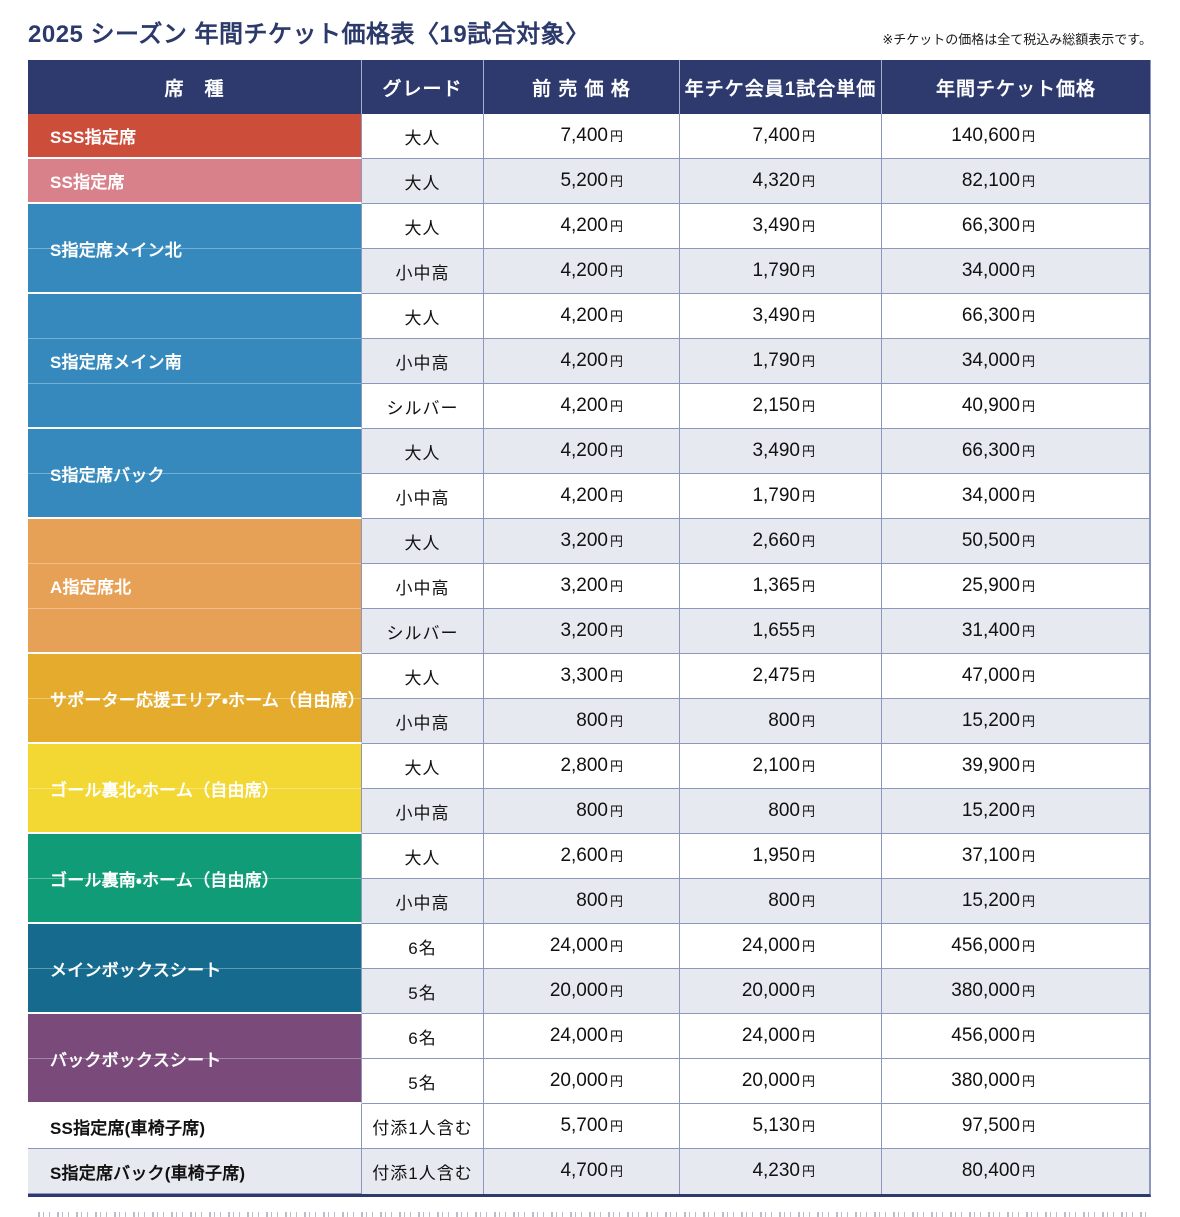  What do you see at coordinates (584, 180) in the screenshot?
I see `price-value: 5,200` at bounding box center [584, 180].